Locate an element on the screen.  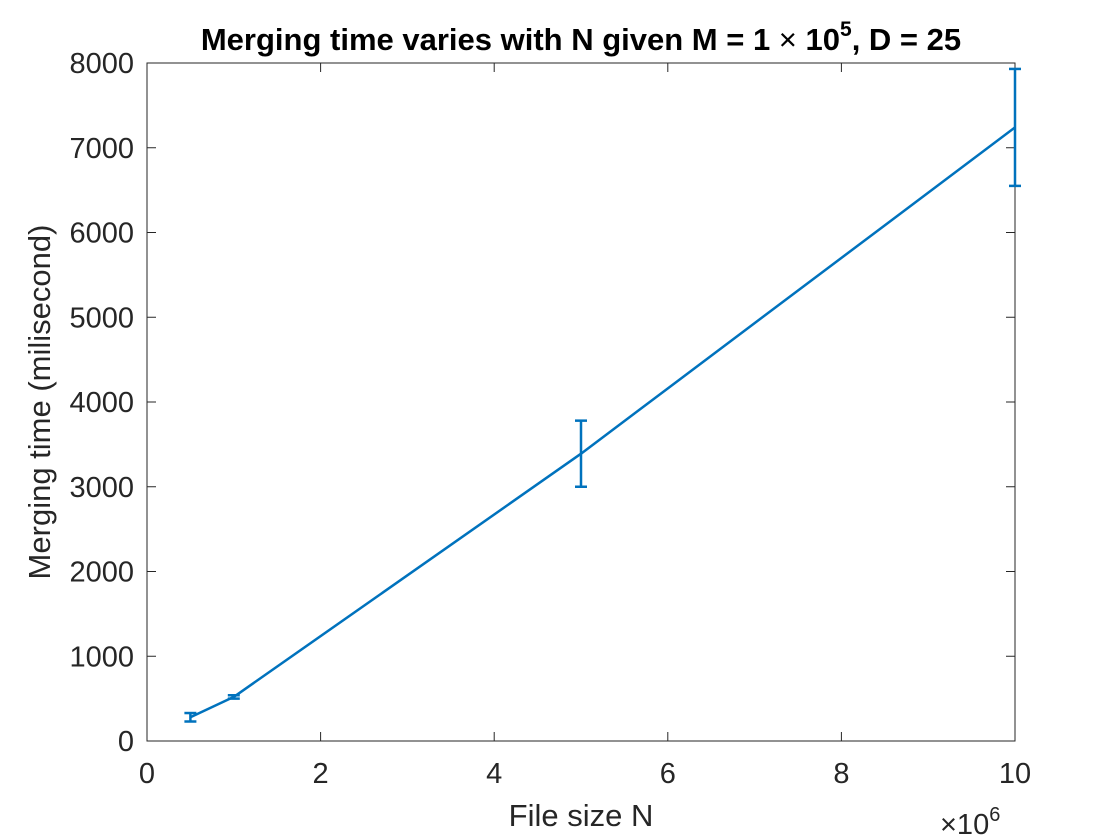
x-axis-multiplier: ×10⁶ is located at coordinates (970, 822).